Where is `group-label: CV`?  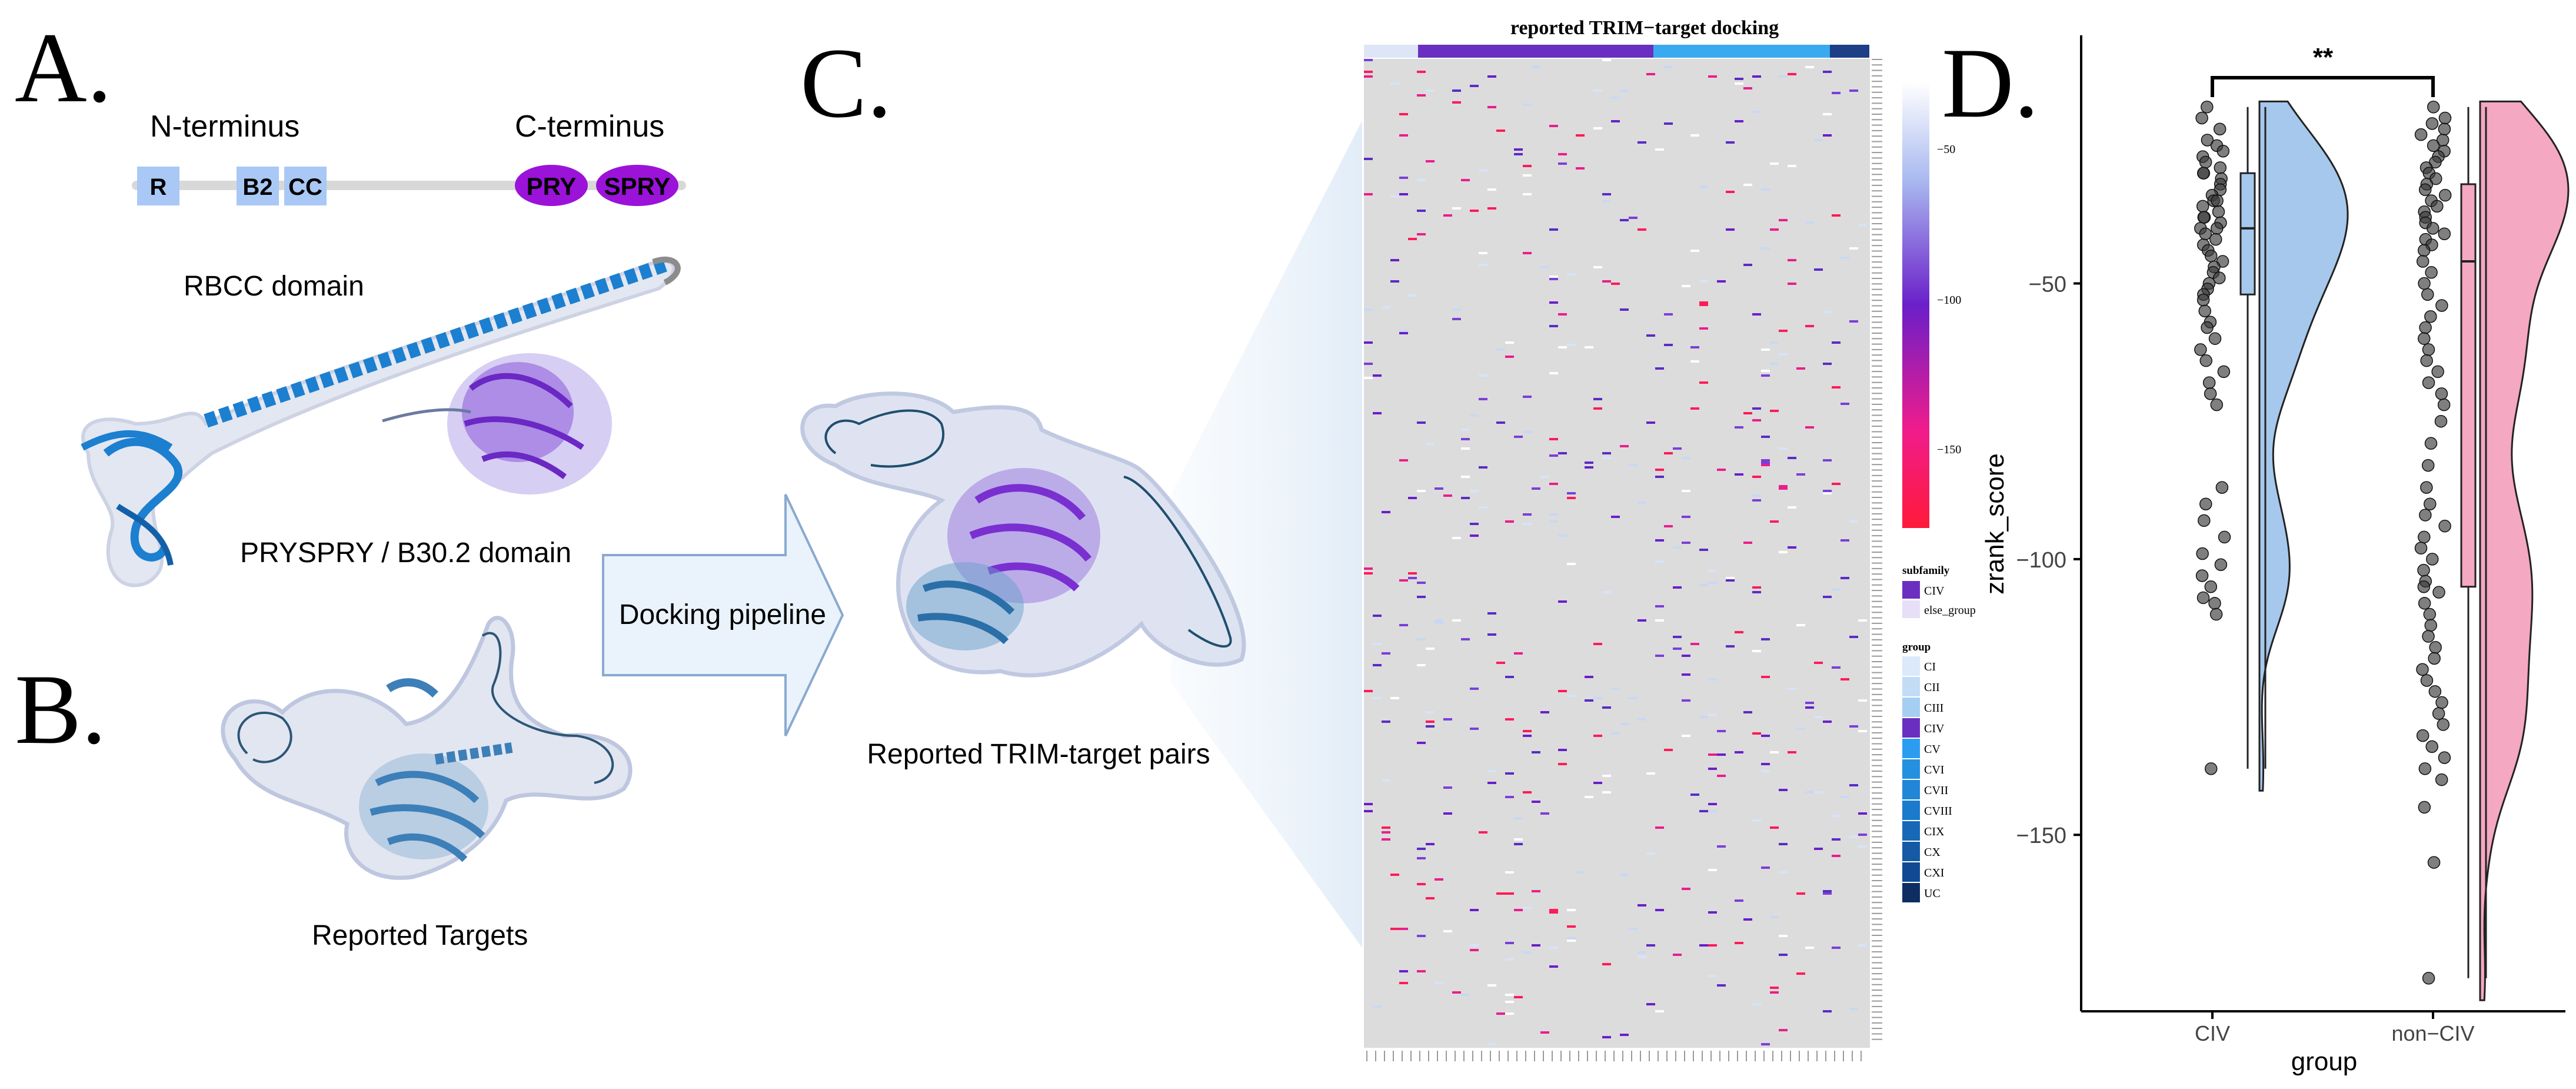
group-label: CV is located at coordinates (1932, 749).